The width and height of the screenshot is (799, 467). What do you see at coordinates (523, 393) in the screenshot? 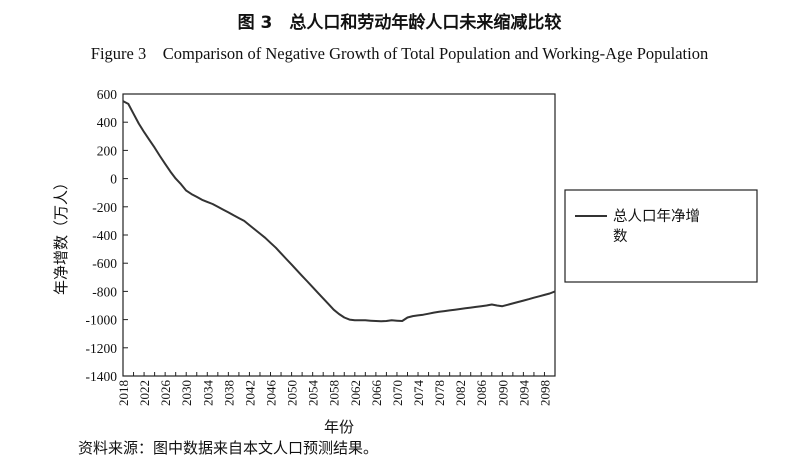
I see `x-tick-label: 2094` at bounding box center [523, 393].